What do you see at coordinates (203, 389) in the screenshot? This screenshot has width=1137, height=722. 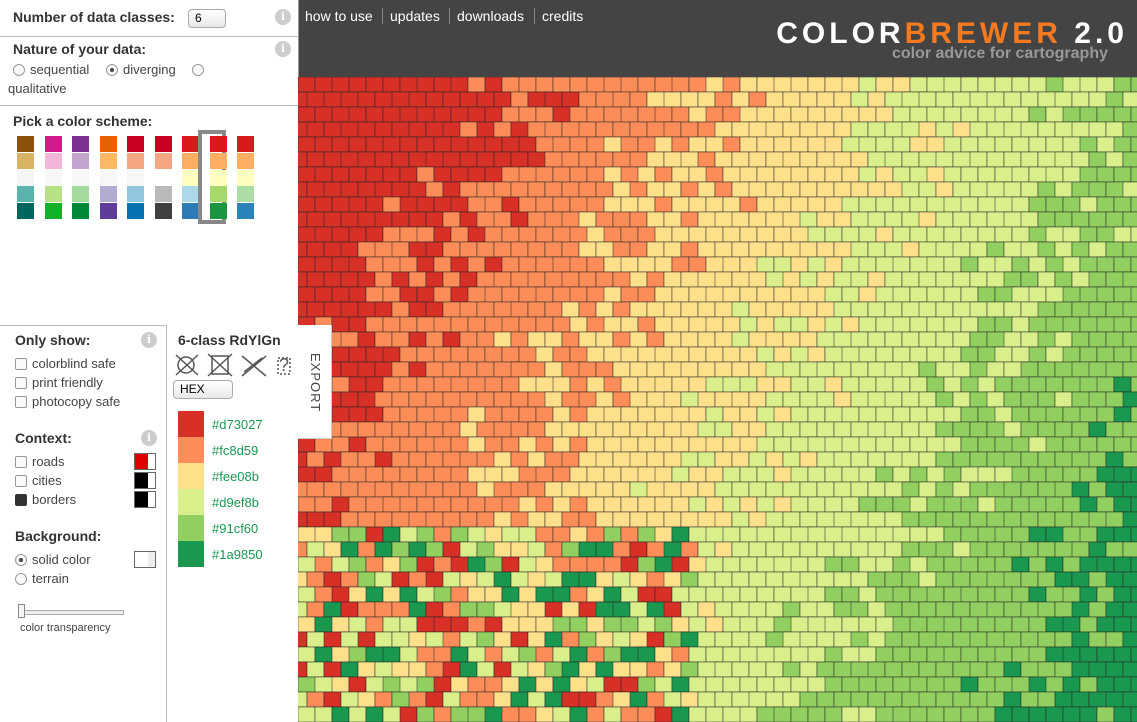 I see `format-select: HEX` at bounding box center [203, 389].